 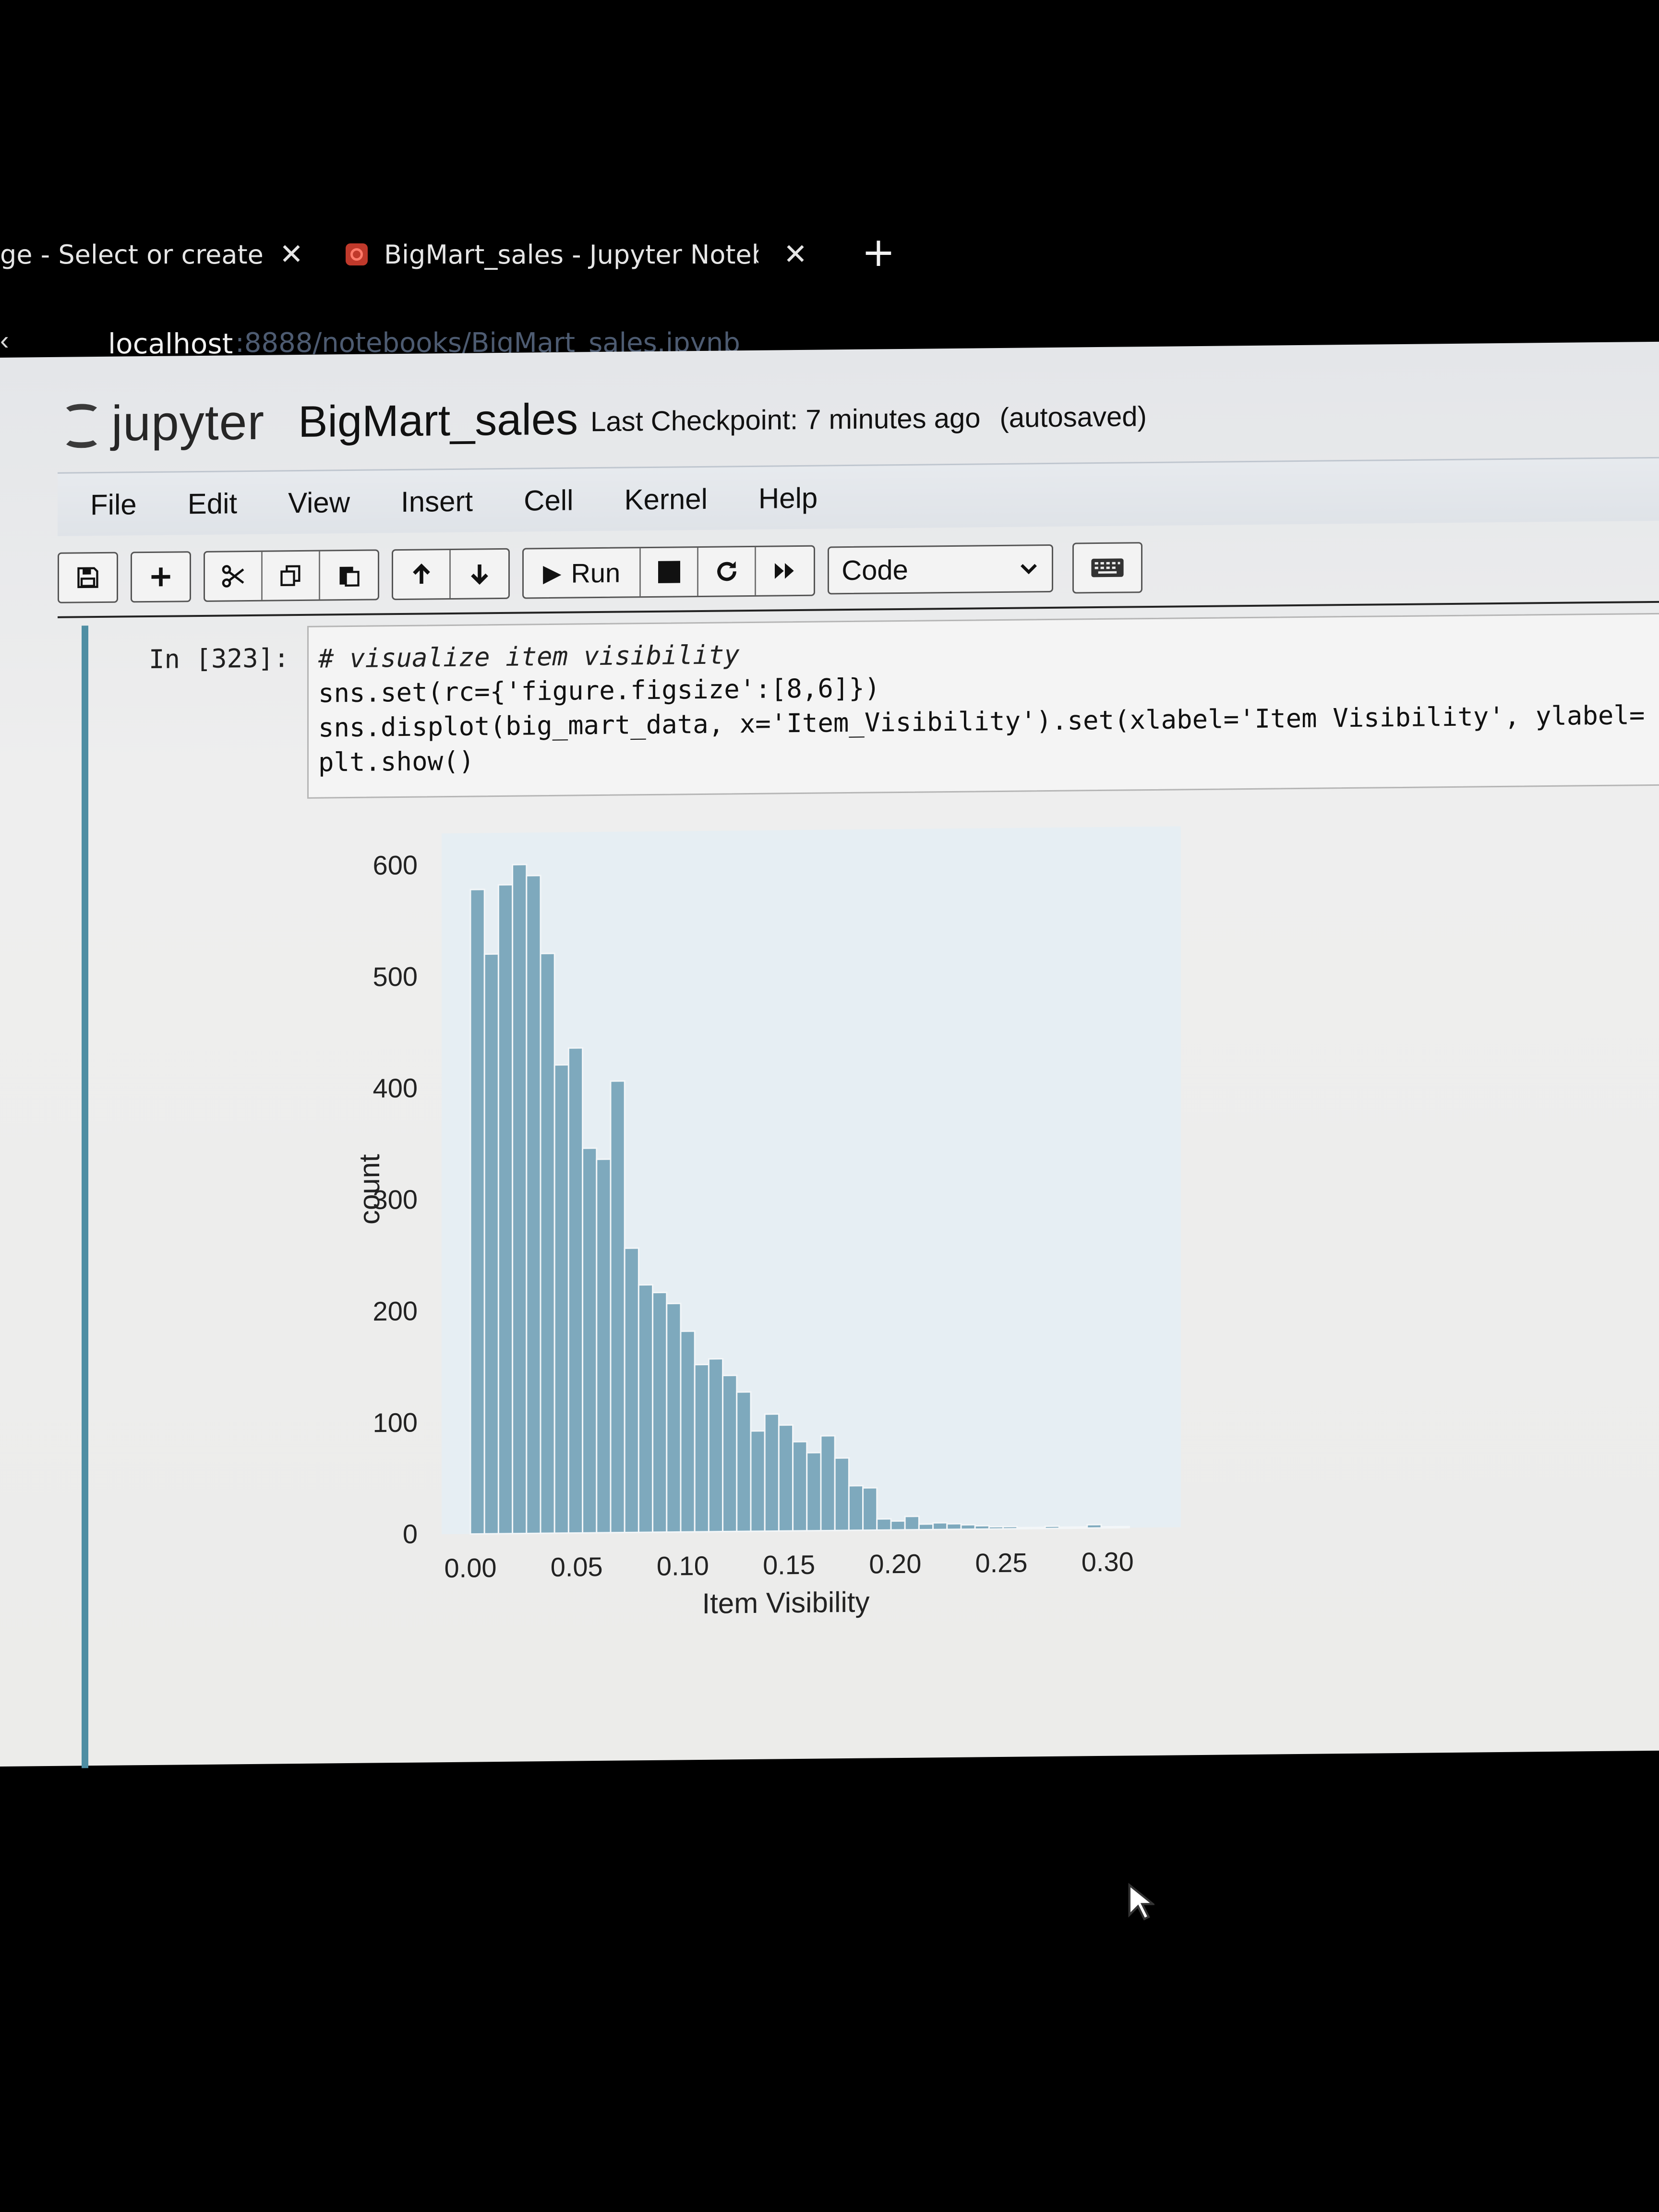 What do you see at coordinates (1029, 569) in the screenshot?
I see `chevron-down-icon` at bounding box center [1029, 569].